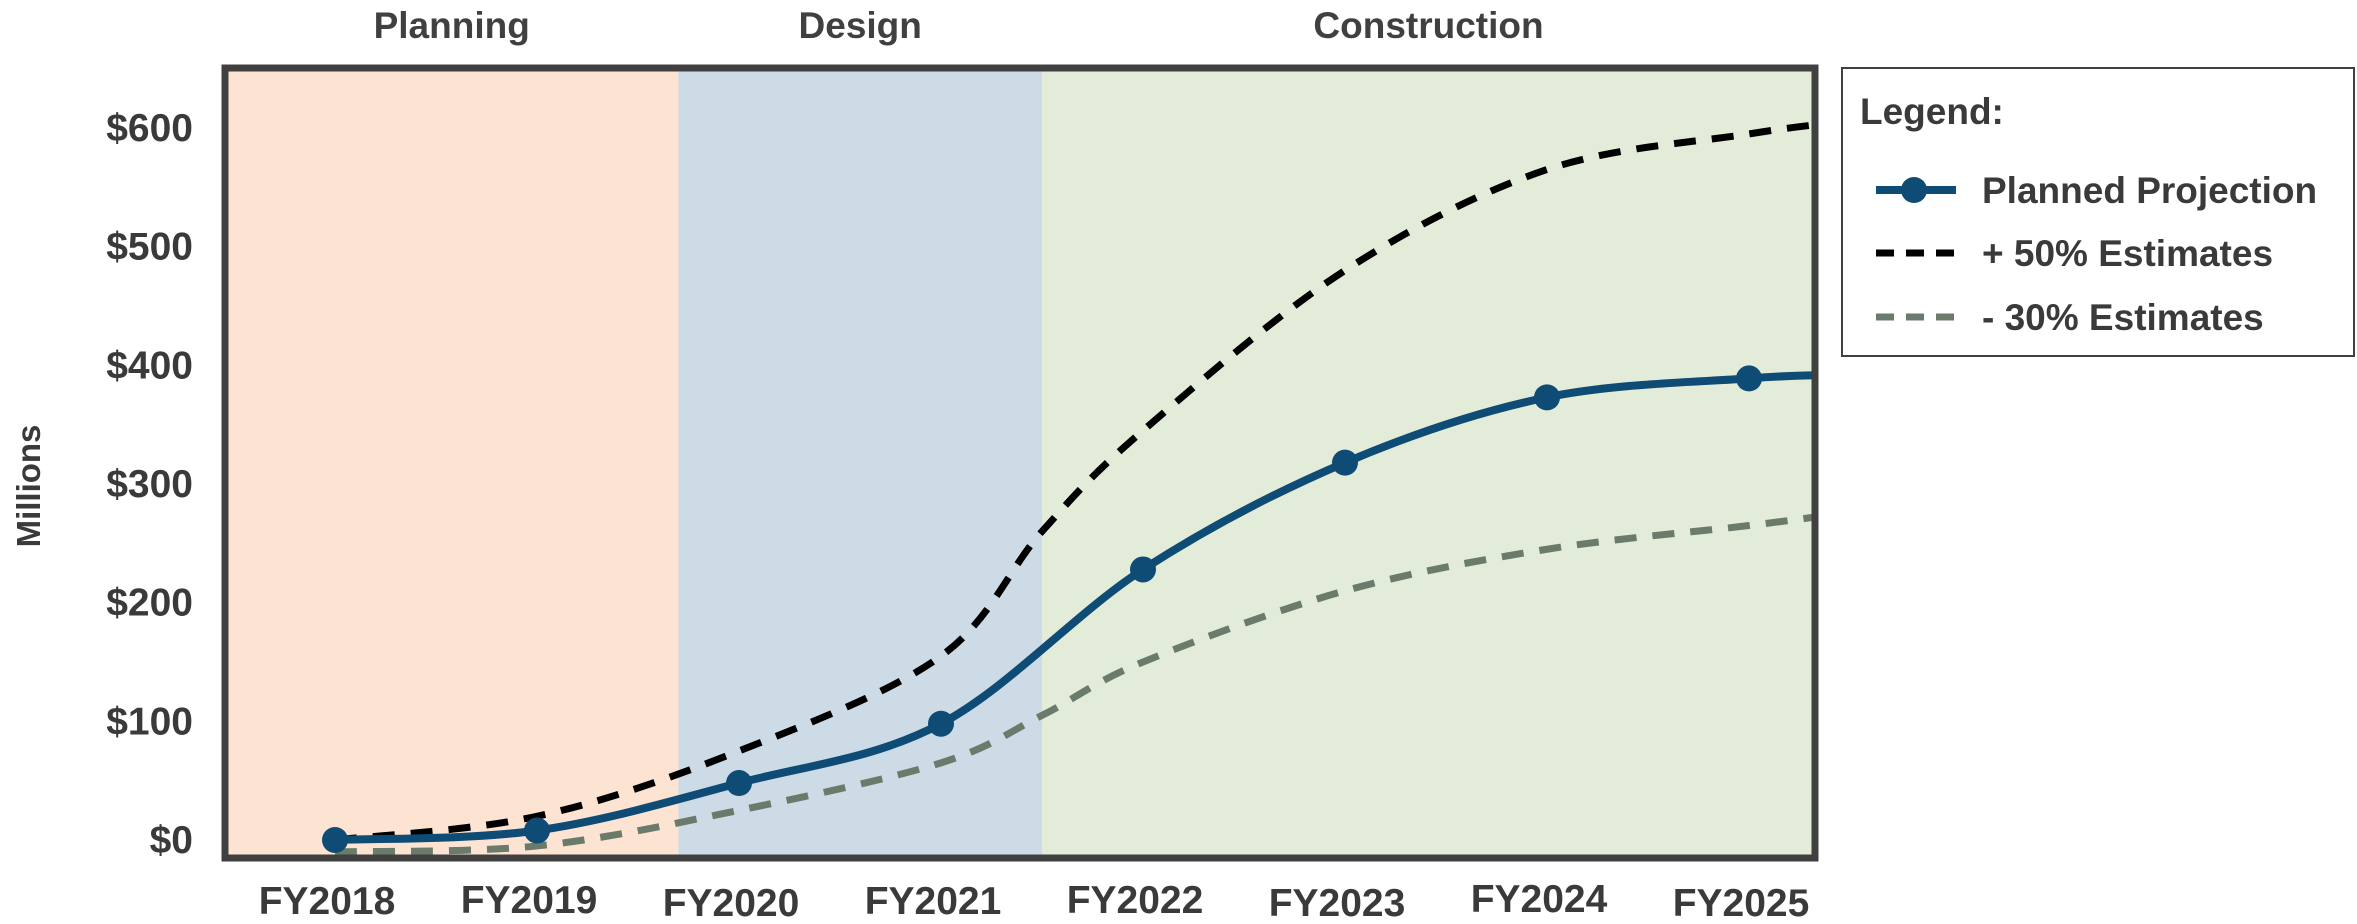  Describe the element at coordinates (171, 840) in the screenshot. I see `y-tick-label: $0` at that location.